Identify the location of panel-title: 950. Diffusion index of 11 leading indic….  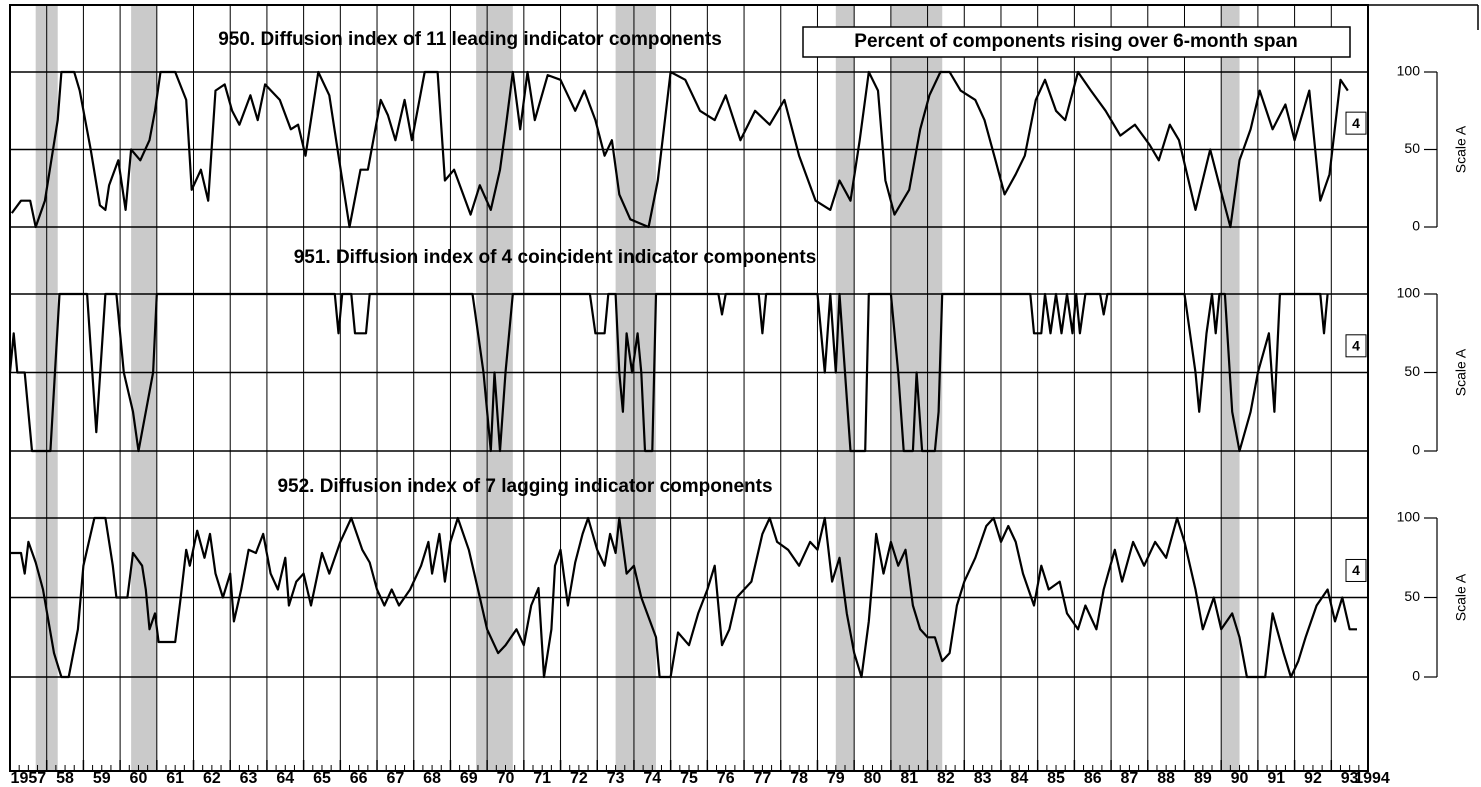
(470, 39).